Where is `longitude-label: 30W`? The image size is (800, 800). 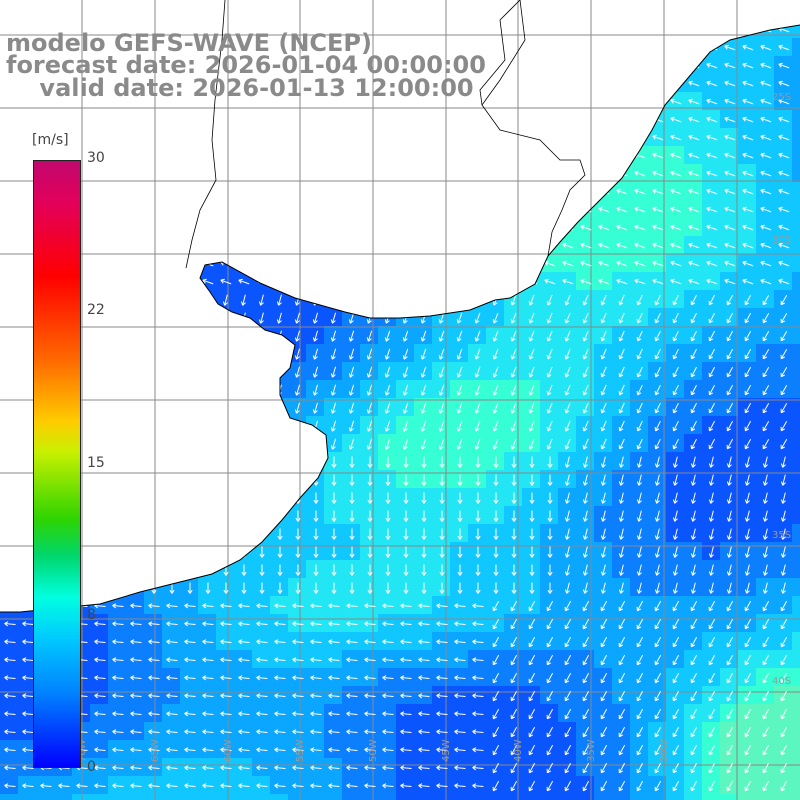
longitude-label: 30W is located at coordinates (664, 750).